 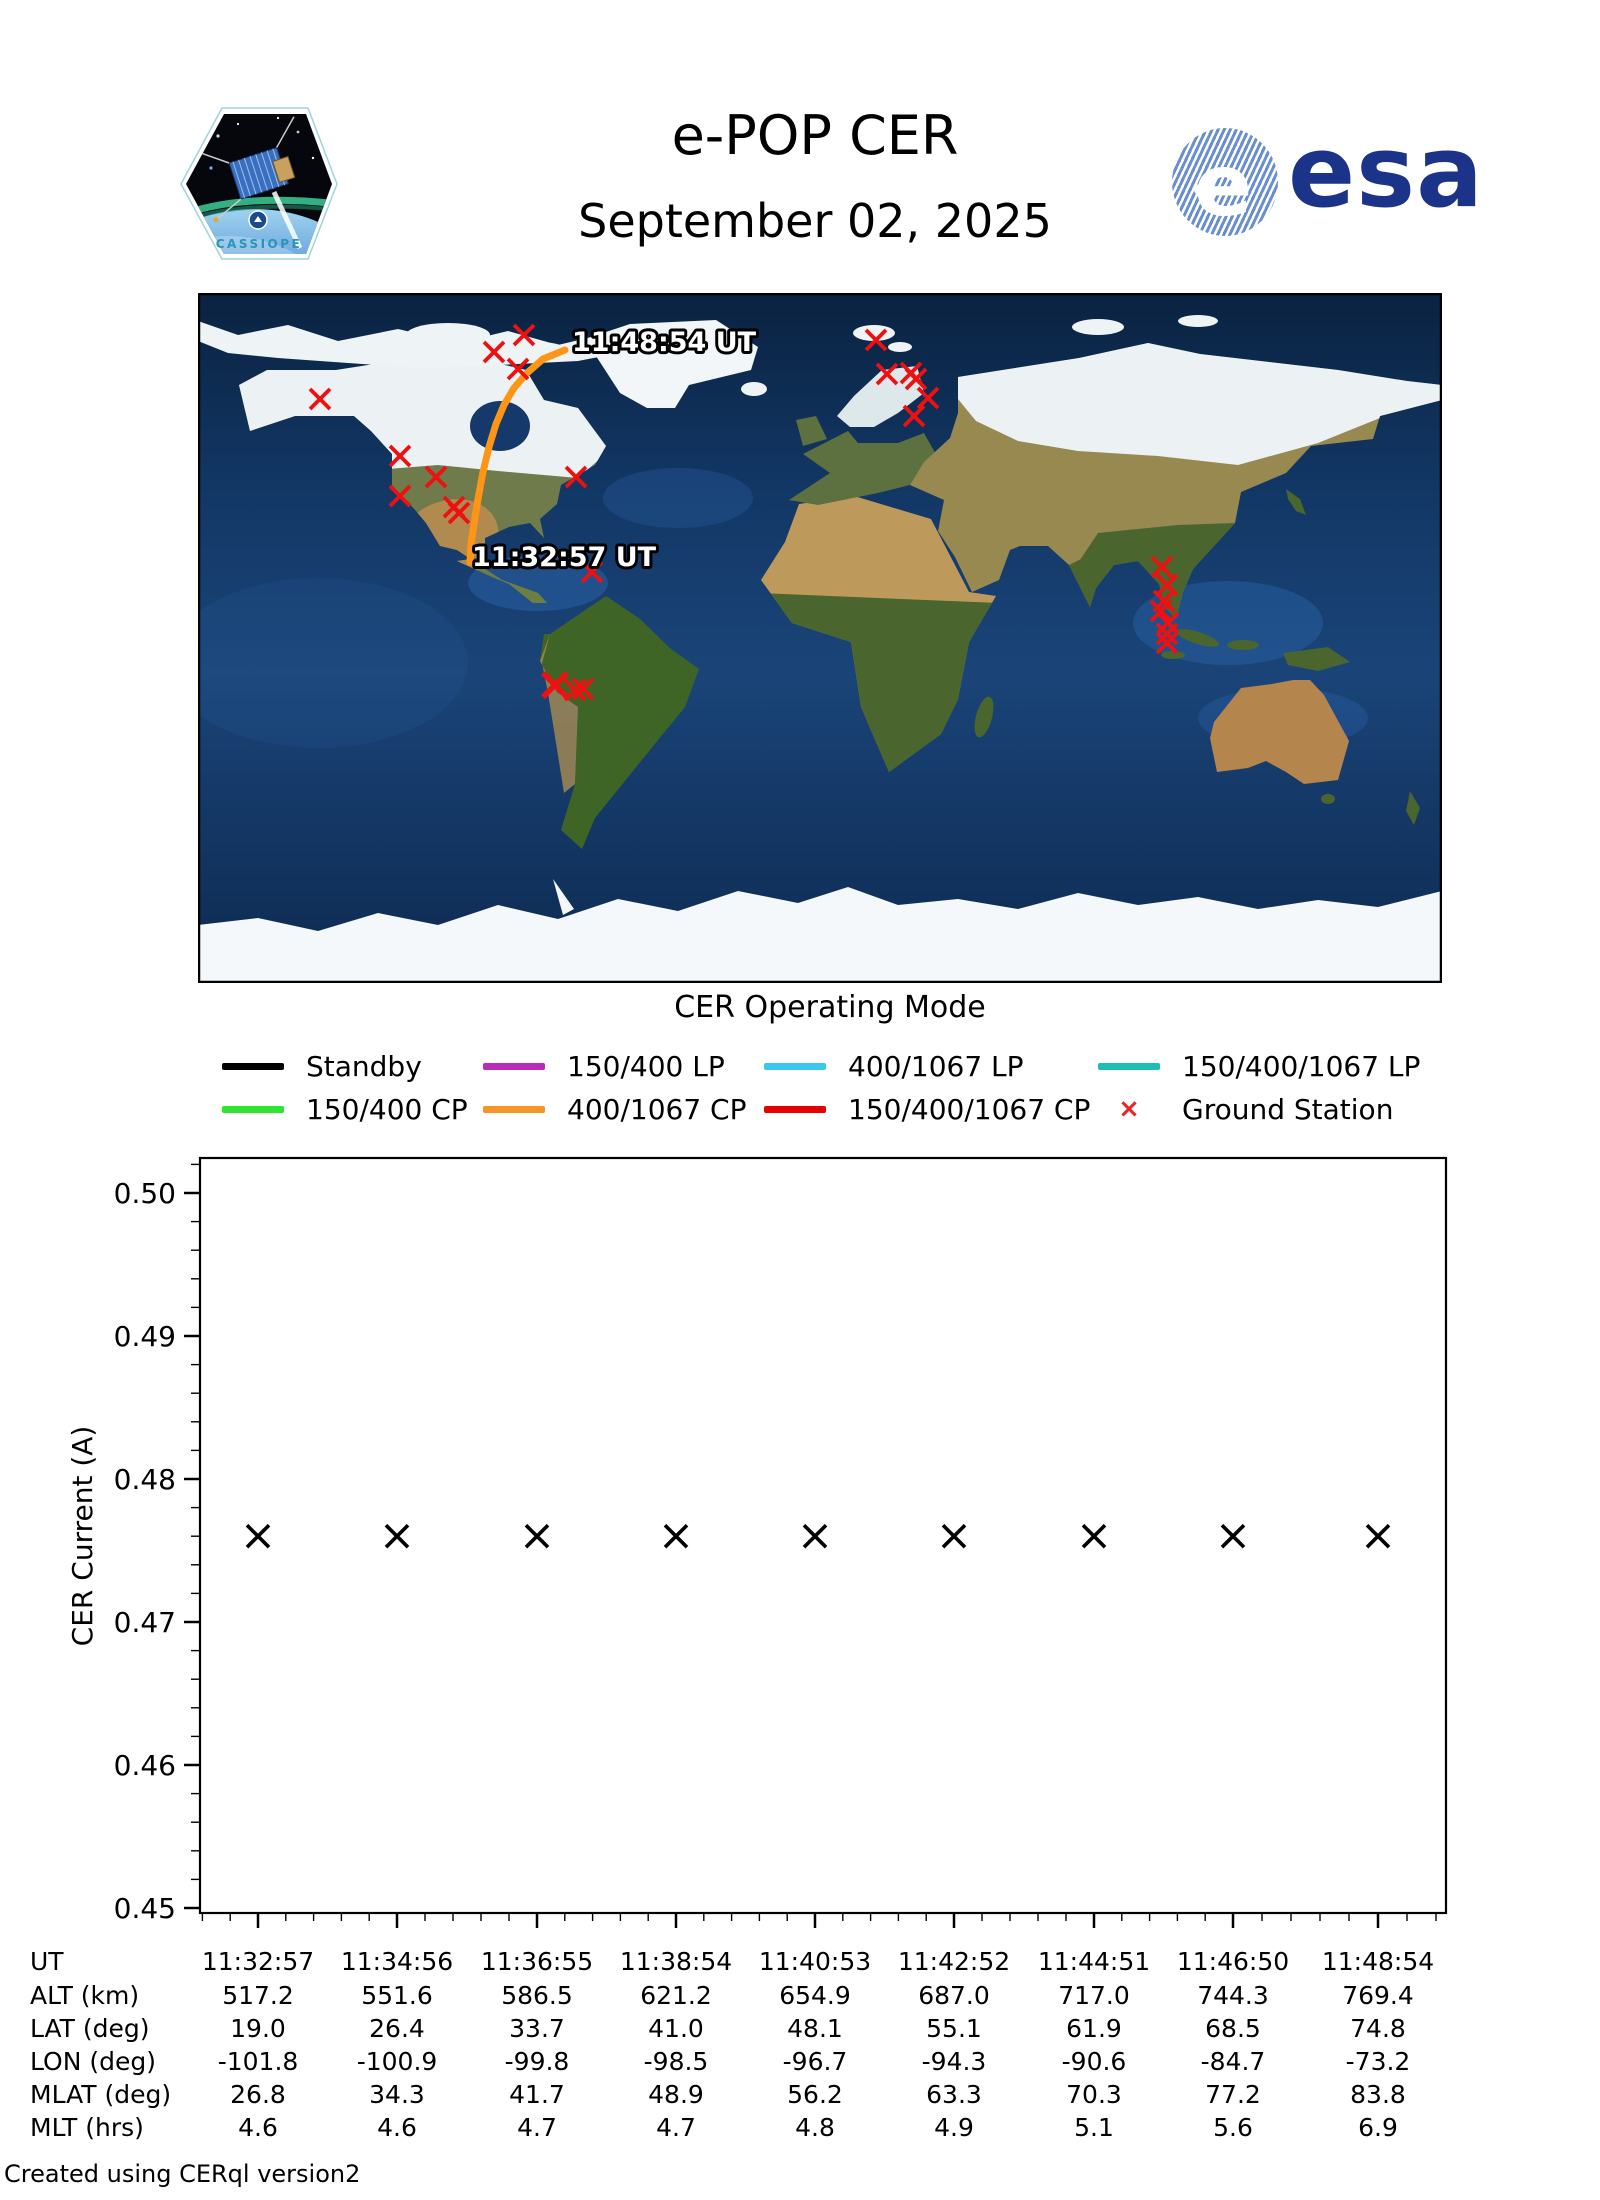 I want to click on y-tick-label: 0.46, so click(x=145, y=1765).